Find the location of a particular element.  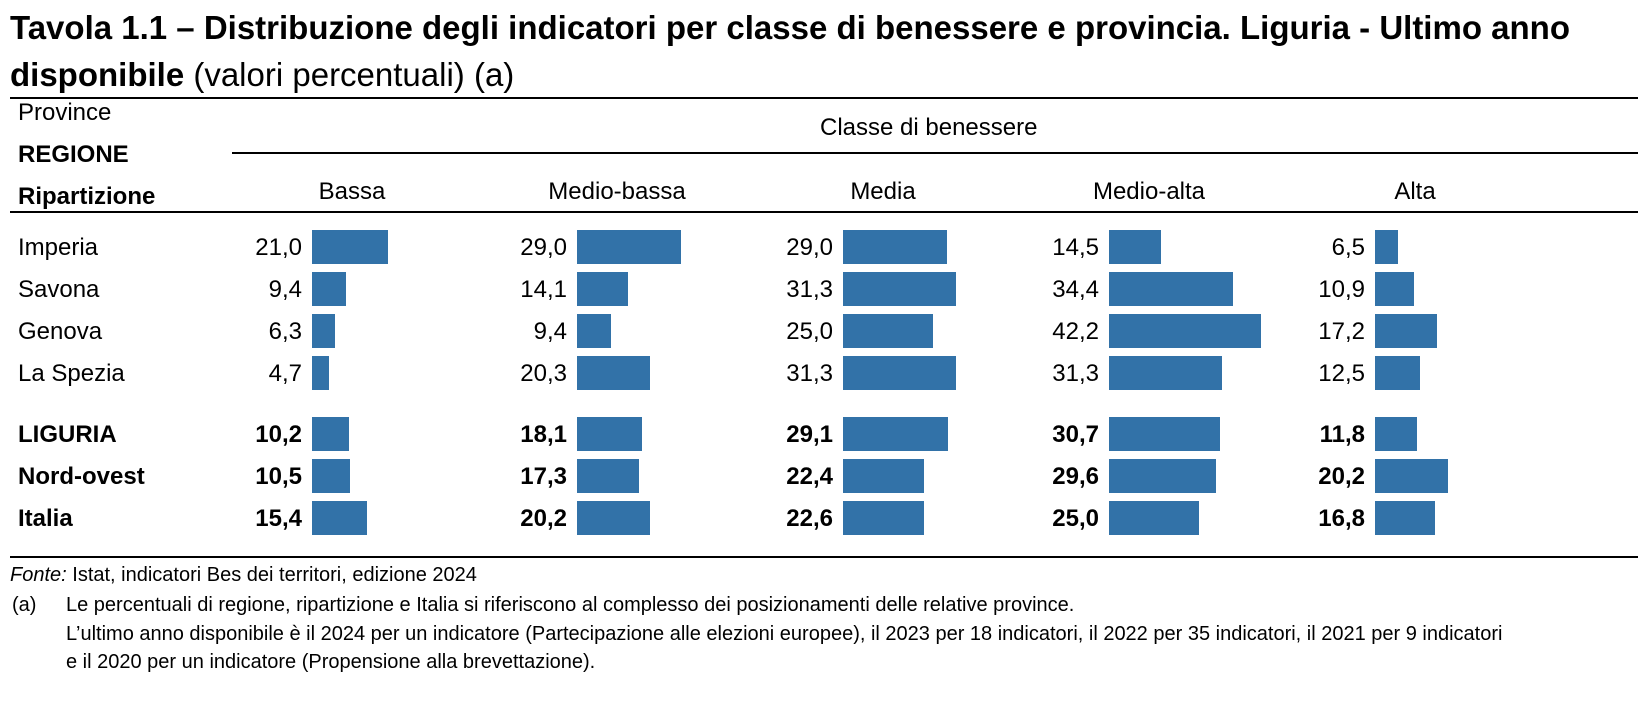

row-label-italia: Italia is located at coordinates (45, 518).